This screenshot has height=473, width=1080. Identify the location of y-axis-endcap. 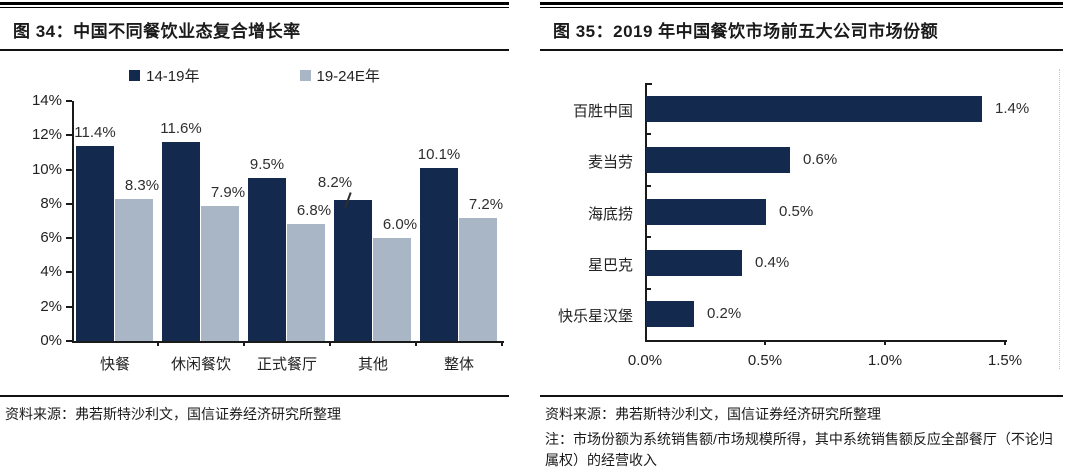
(648, 84).